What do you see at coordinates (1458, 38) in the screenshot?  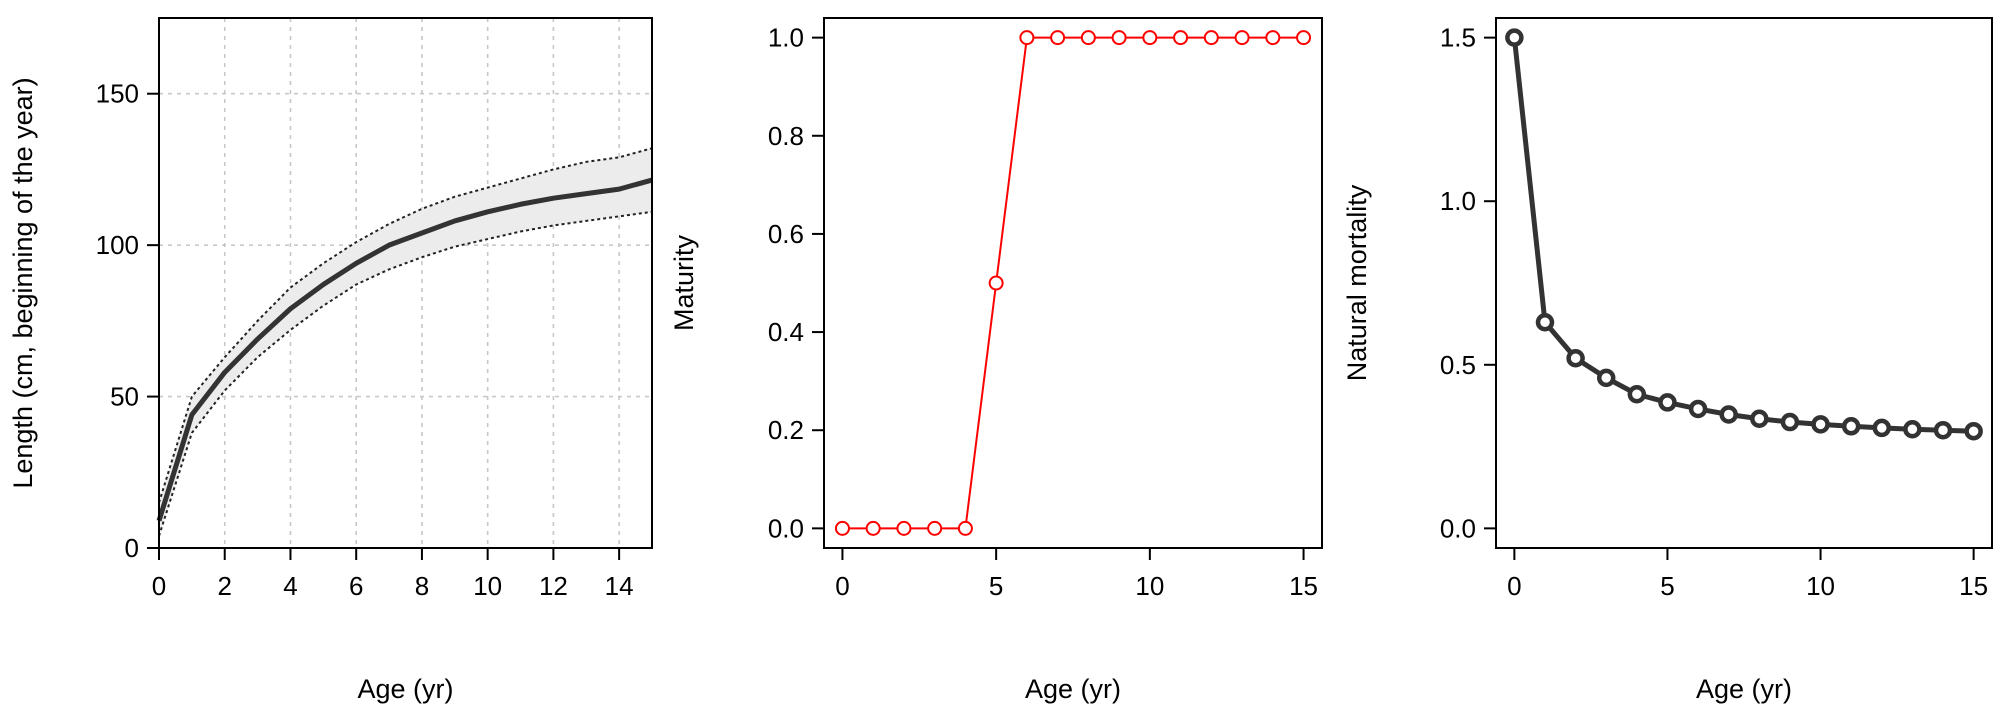 I see `y-tick-label: 1.5` at bounding box center [1458, 38].